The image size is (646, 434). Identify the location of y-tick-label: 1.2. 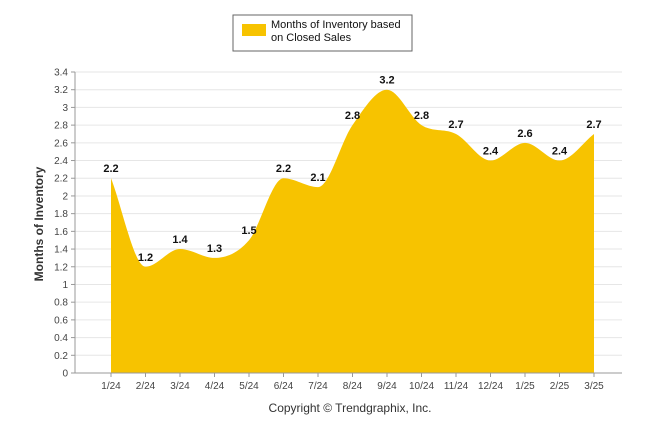
(61, 267).